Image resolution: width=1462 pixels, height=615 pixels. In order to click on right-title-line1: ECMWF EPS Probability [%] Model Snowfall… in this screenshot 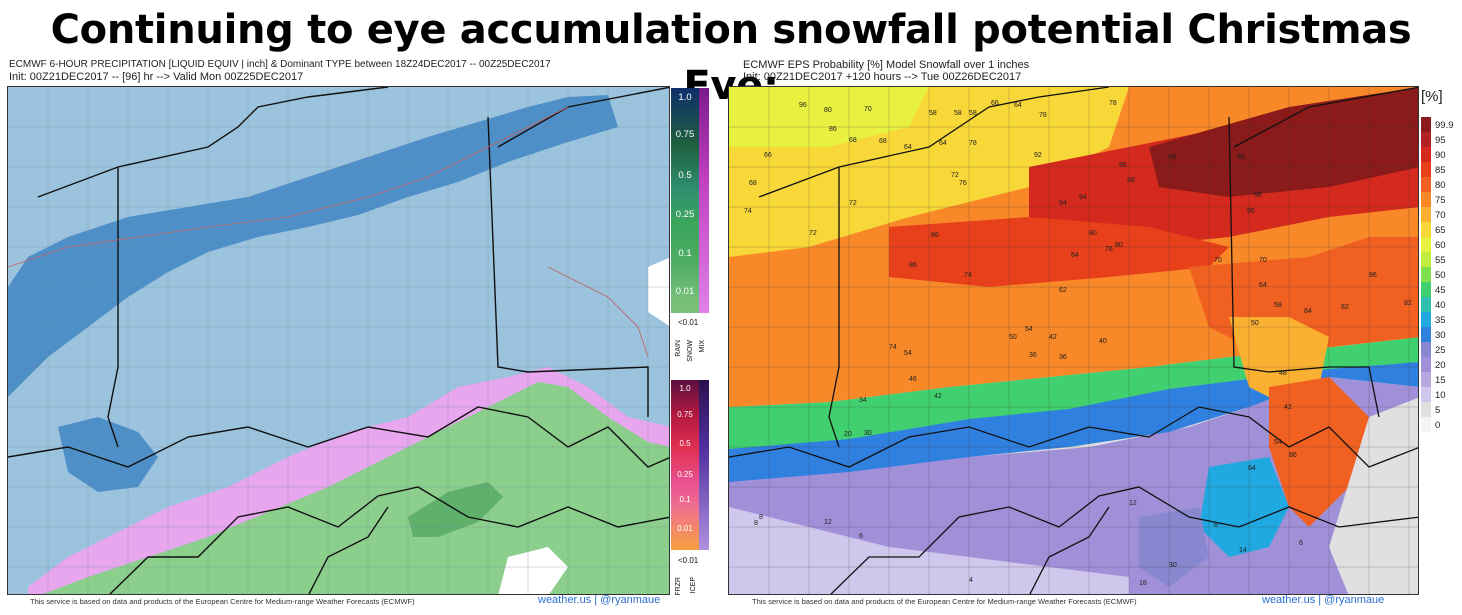, I will do `click(886, 65)`.